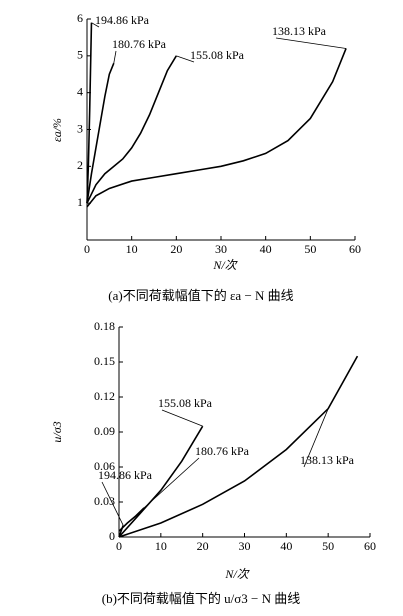 This screenshot has height=616, width=403. Describe the element at coordinates (80, 91) in the screenshot. I see `y-tick-label: 4` at that location.